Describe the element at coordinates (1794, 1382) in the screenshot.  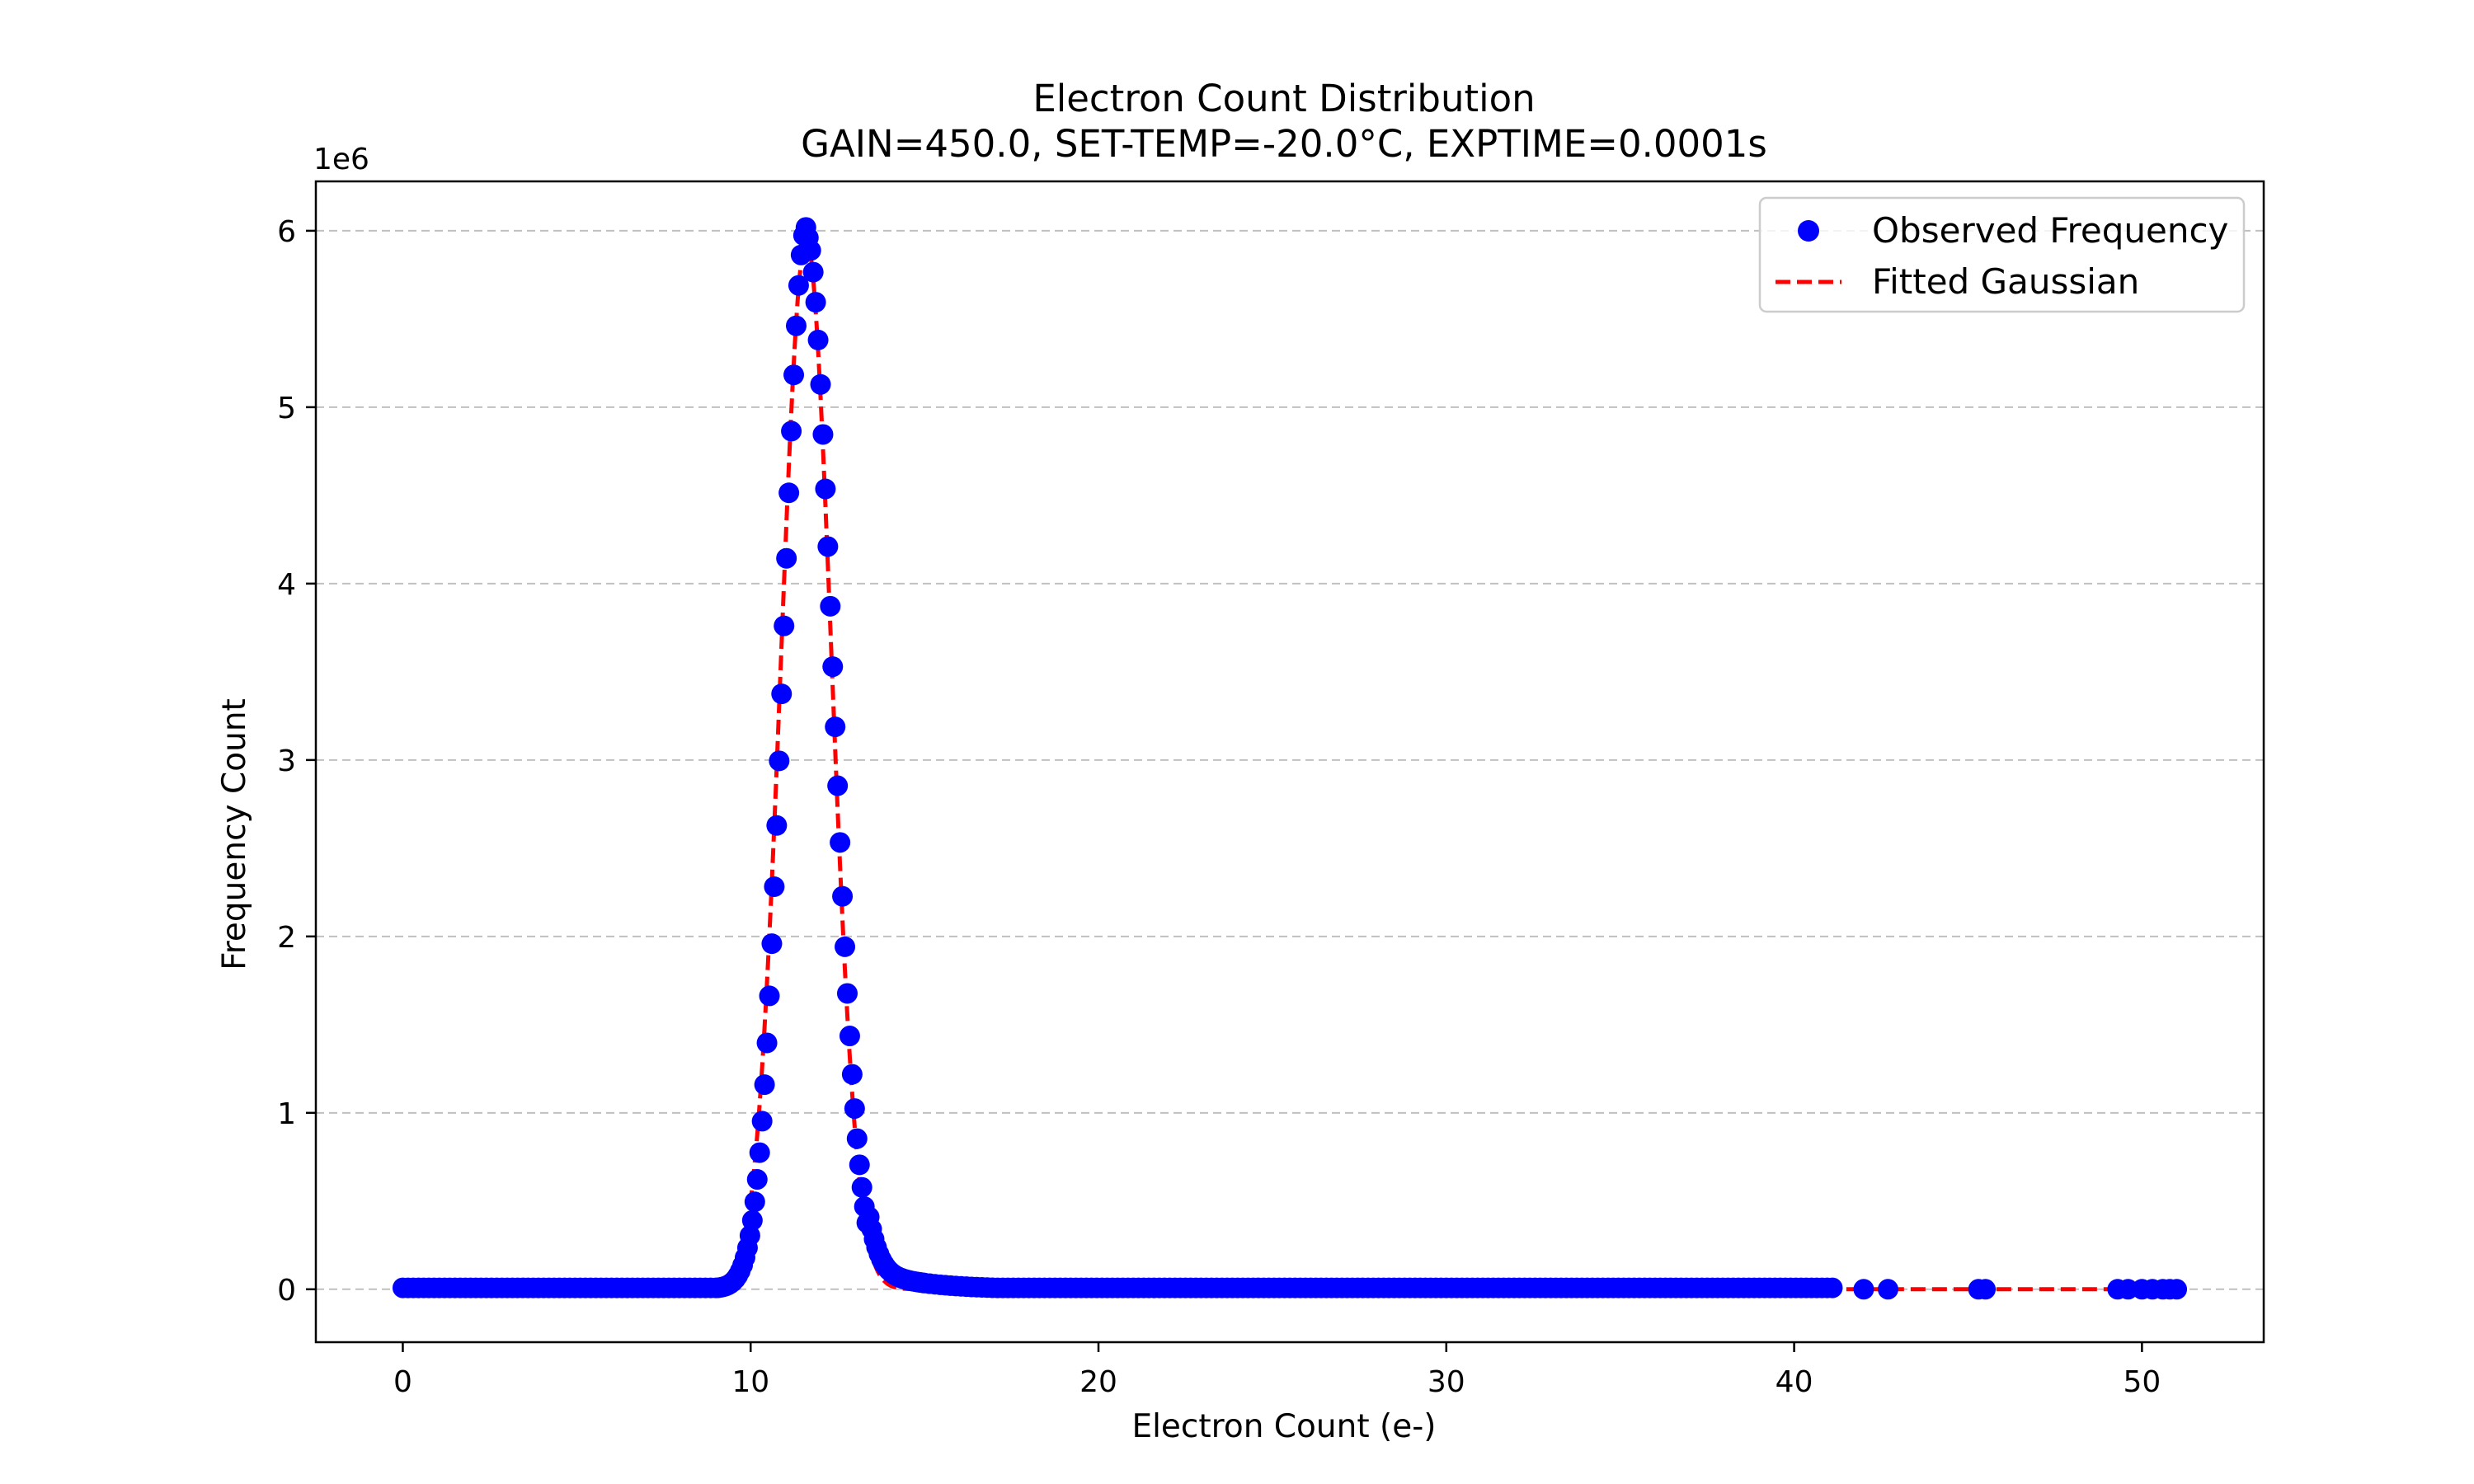
I see `x-tick-label: 40` at that location.